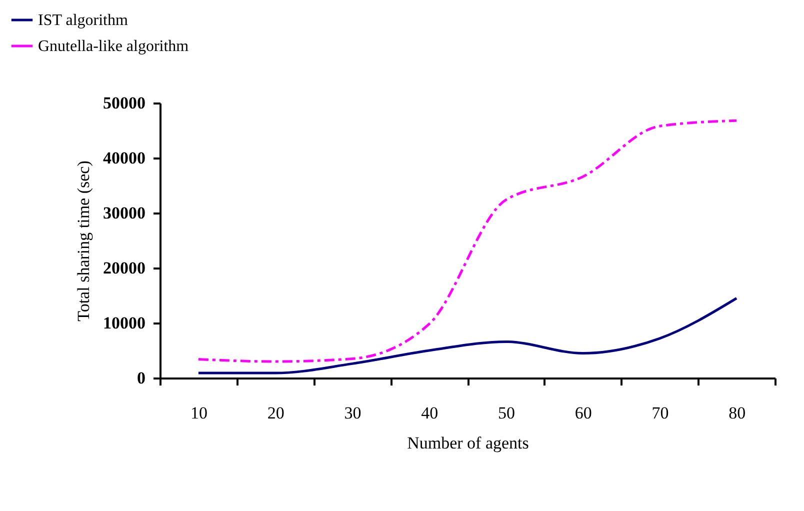 Image resolution: width=804 pixels, height=511 pixels. Describe the element at coordinates (124, 323) in the screenshot. I see `y-tick-label: 10000` at that location.